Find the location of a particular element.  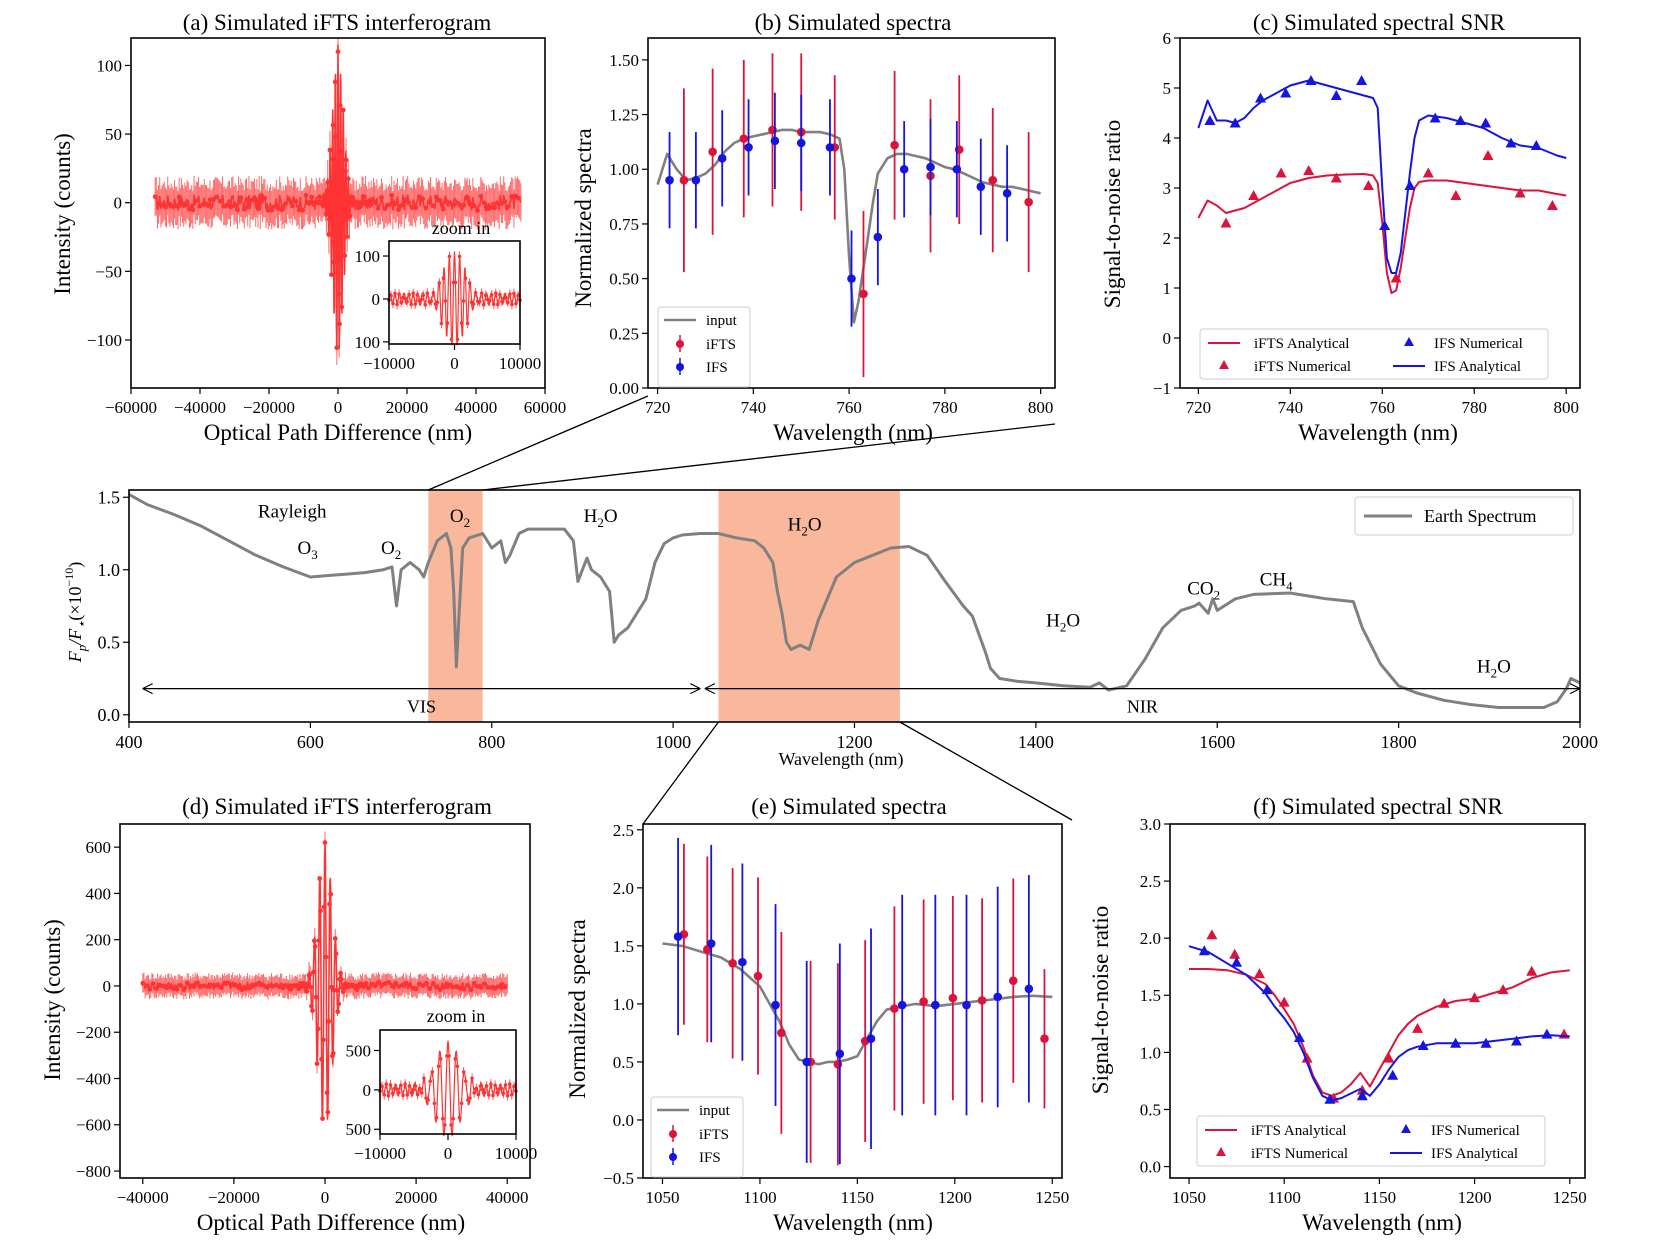

panel-b-legend-input: input is located at coordinates (722, 321).